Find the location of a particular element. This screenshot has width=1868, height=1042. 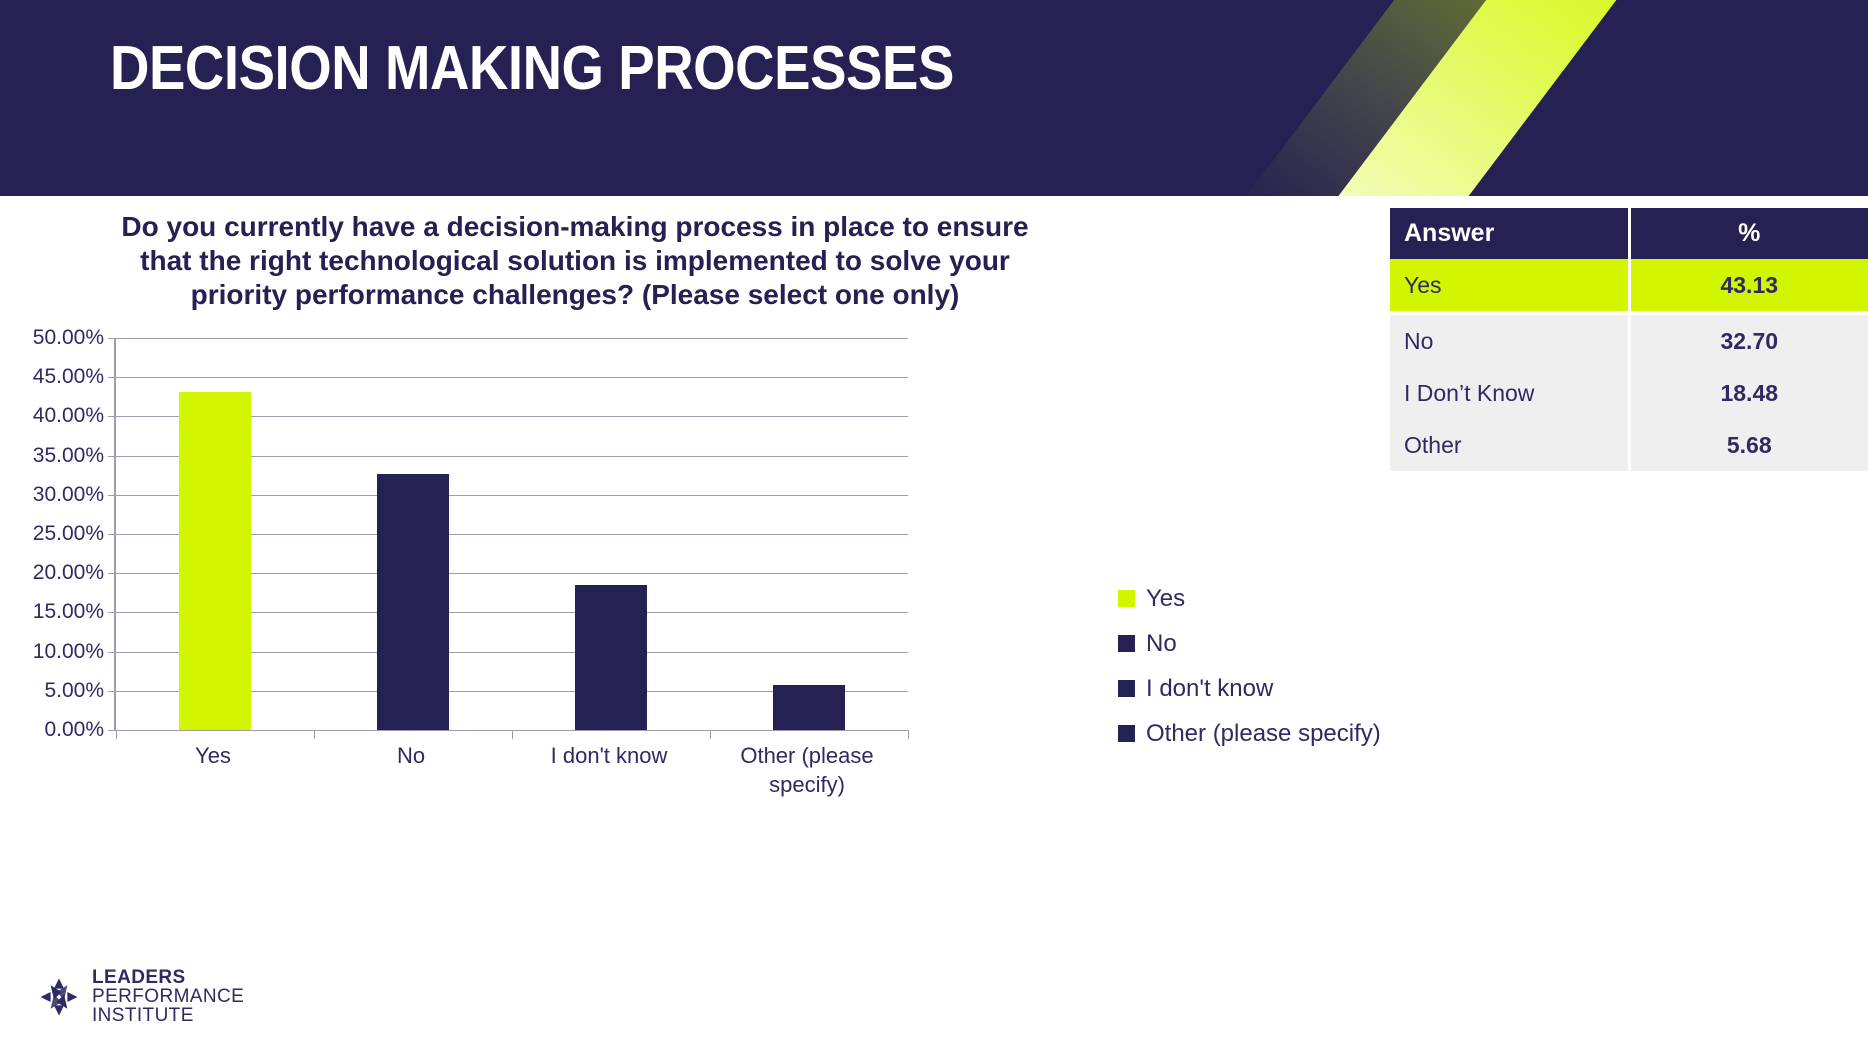

x-axis-tick-label: Other (please specify) is located at coordinates (807, 770).